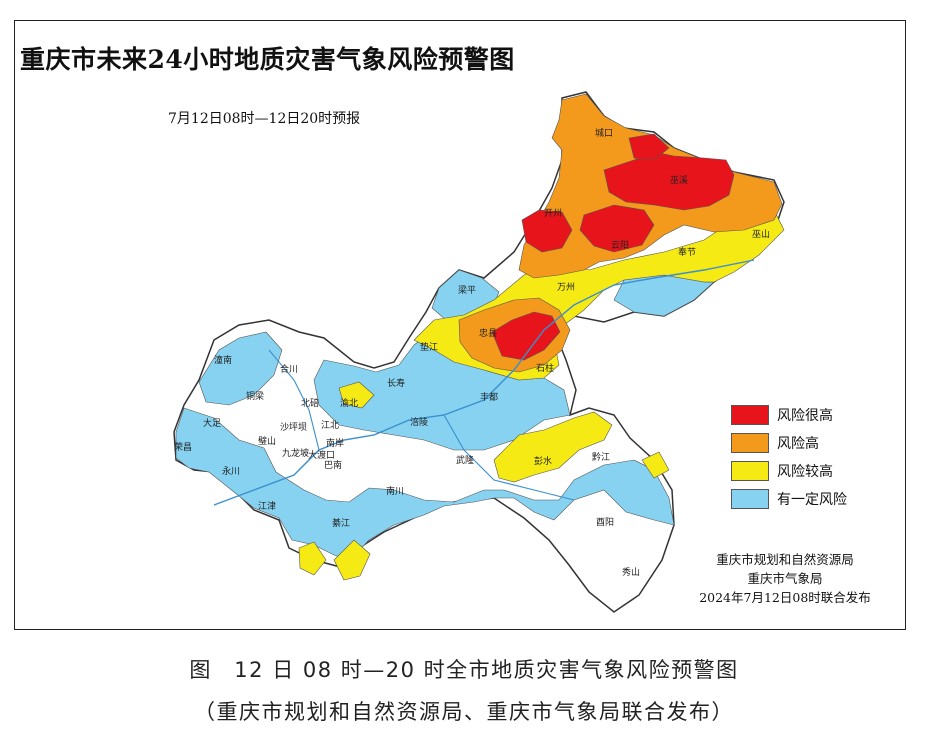  I want to click on place-label: 大渡口, so click(321, 455).